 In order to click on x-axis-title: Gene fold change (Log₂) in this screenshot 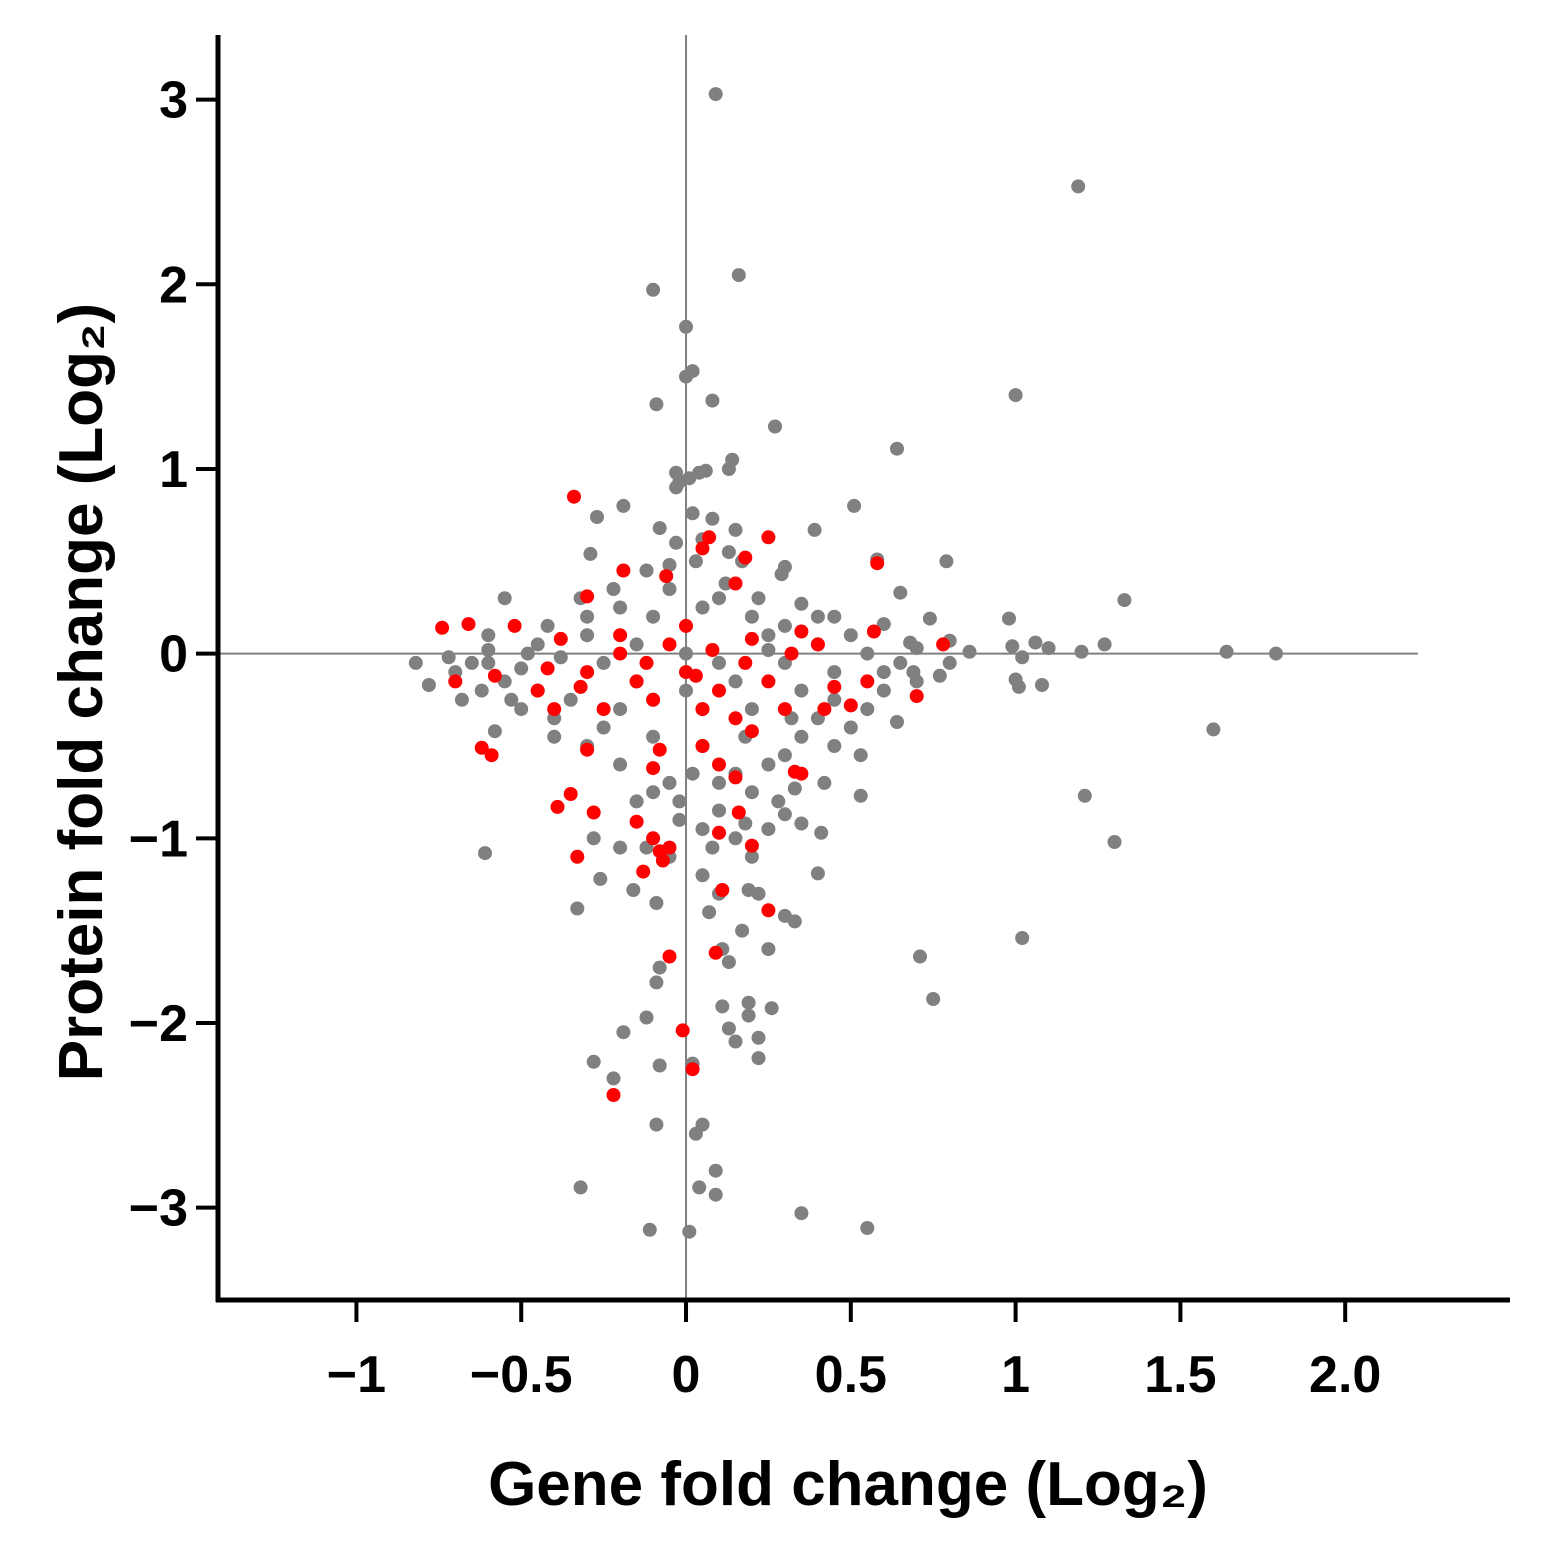, I will do `click(848, 1484)`.